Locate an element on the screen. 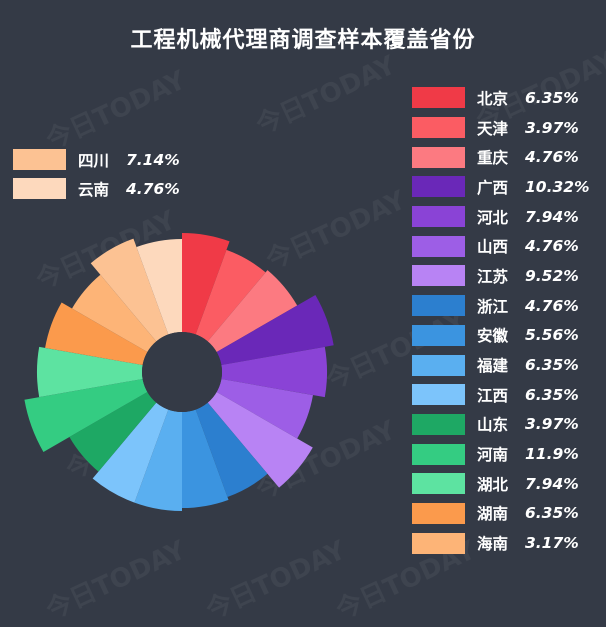  rose-slice-云南 is located at coordinates (159, 287).